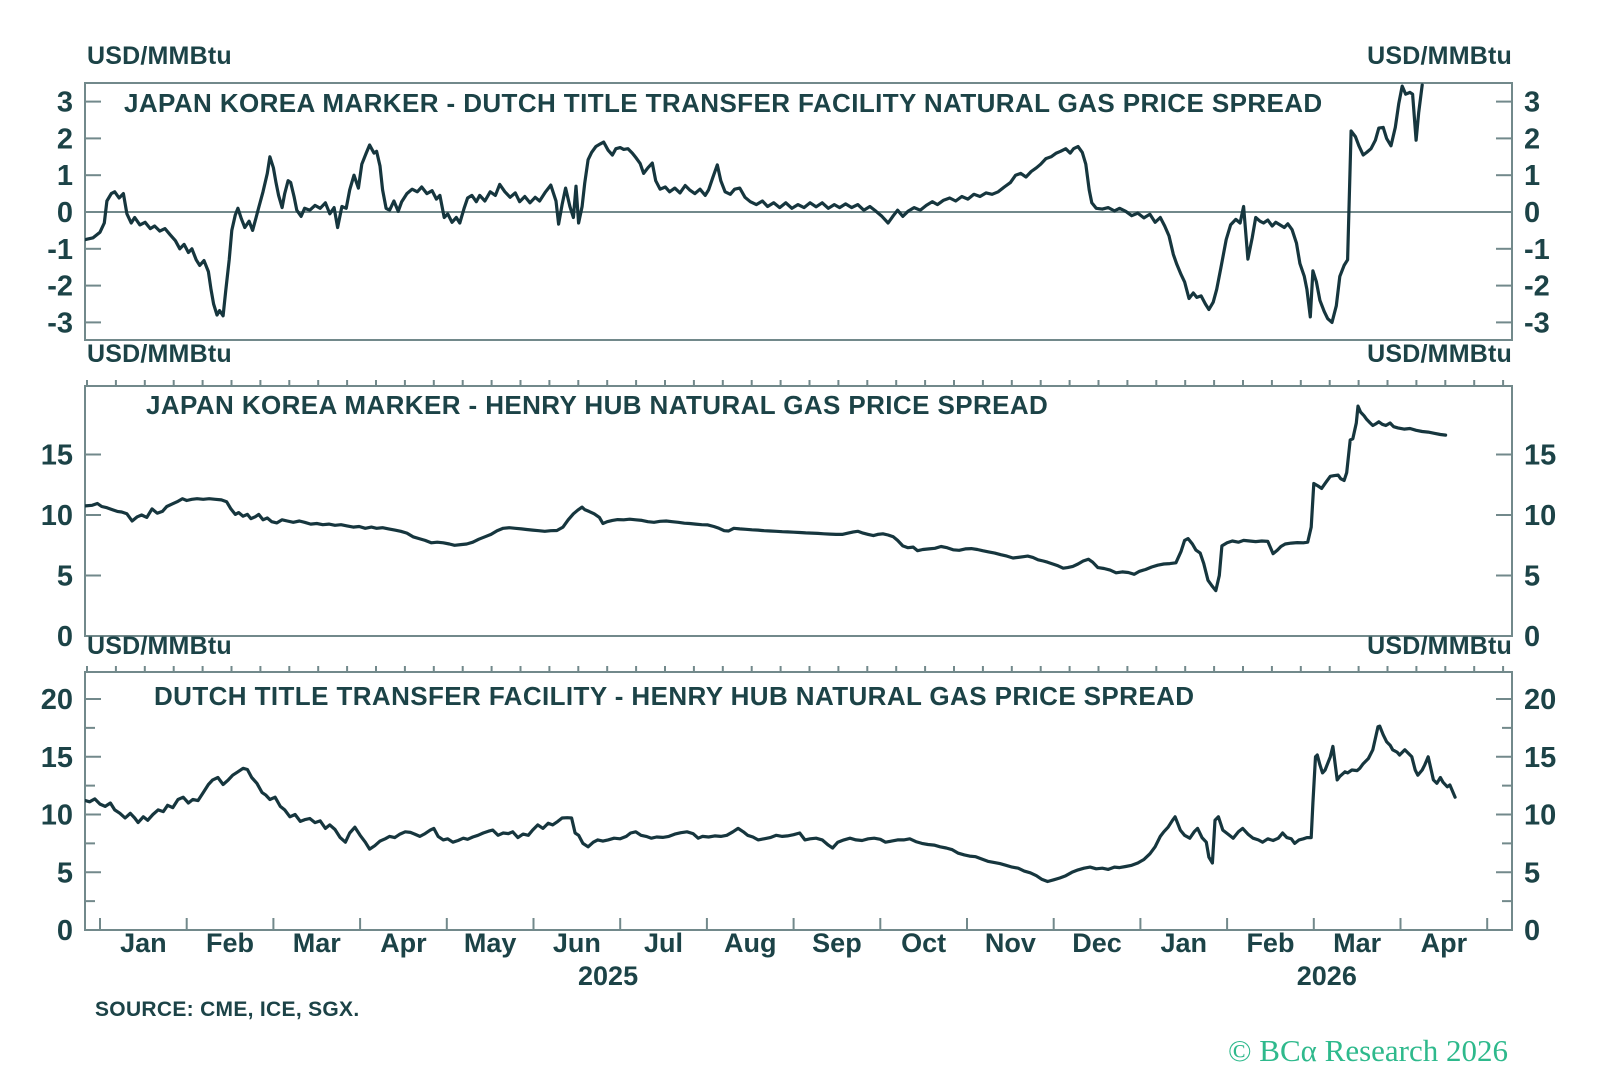 The width and height of the screenshot is (1600, 1080). What do you see at coordinates (159, 646) in the screenshot?
I see `unit-label-bottom-left: USD/MMBtu` at bounding box center [159, 646].